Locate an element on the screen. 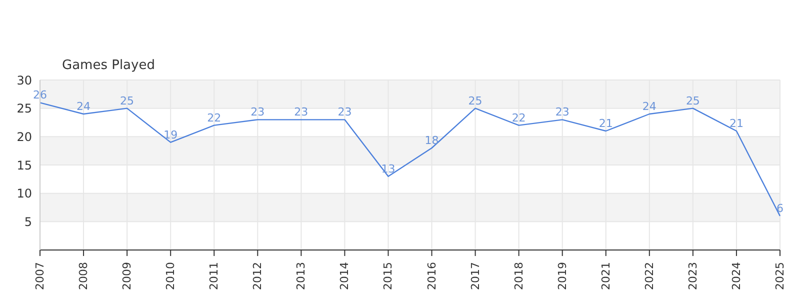 The height and width of the screenshot is (300, 800). x-tick-label: 2018 is located at coordinates (519, 276).